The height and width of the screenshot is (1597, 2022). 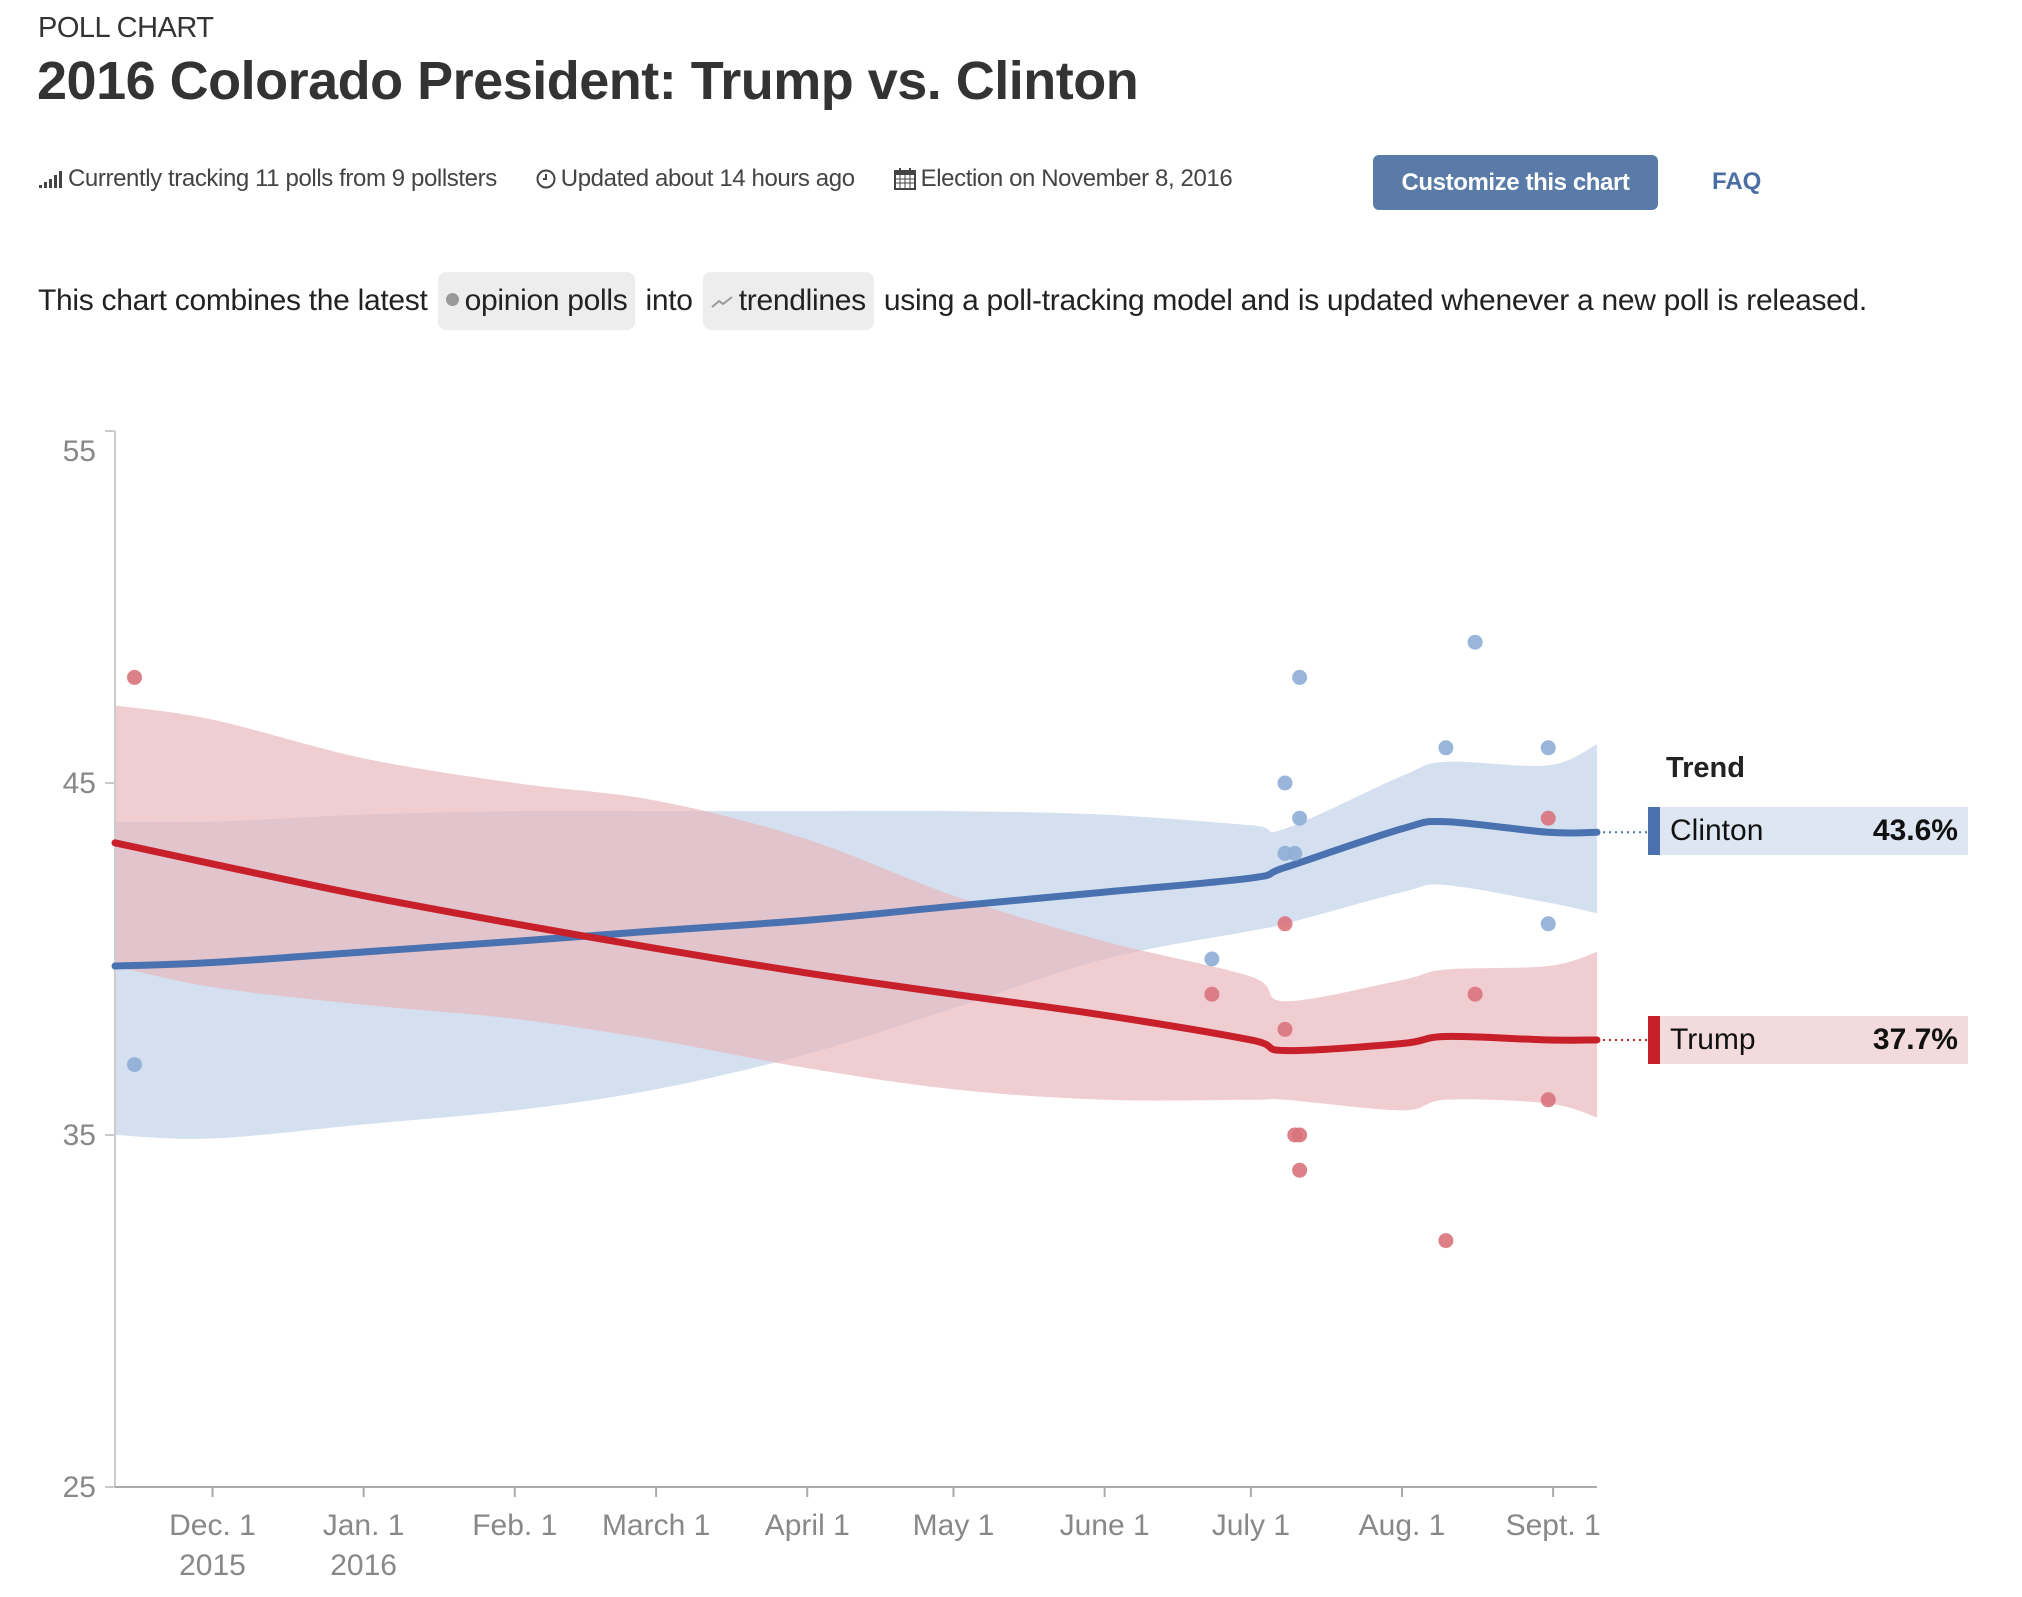 I want to click on clock-icon, so click(x=546, y=179).